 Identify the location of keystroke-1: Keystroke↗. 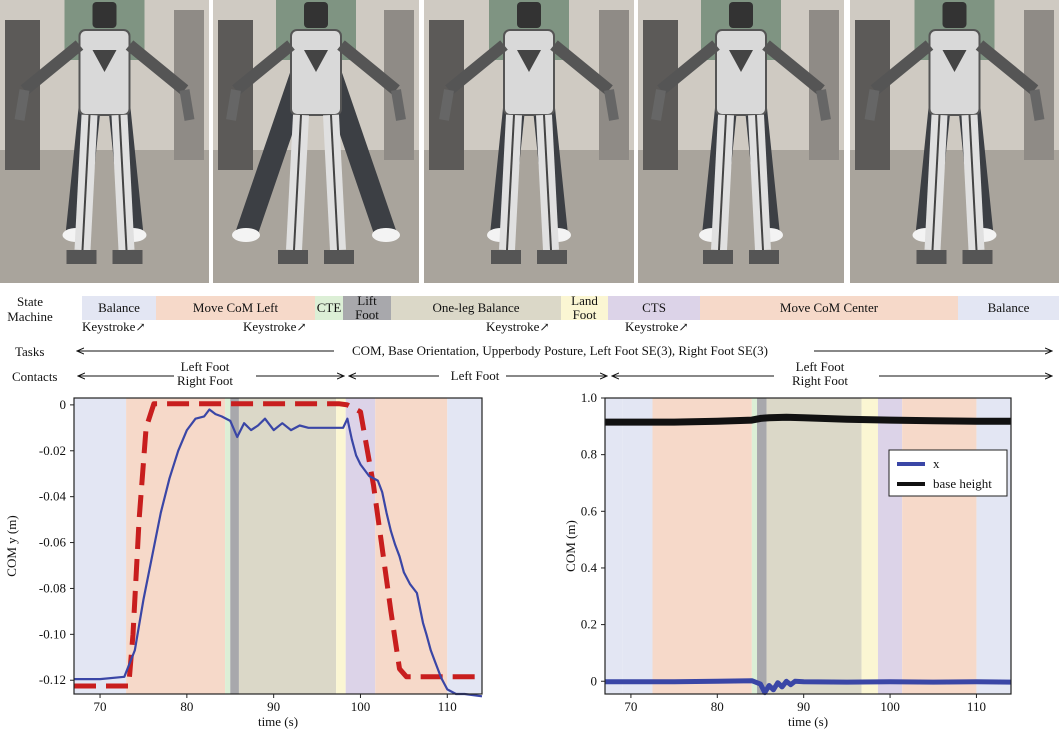
(114, 326).